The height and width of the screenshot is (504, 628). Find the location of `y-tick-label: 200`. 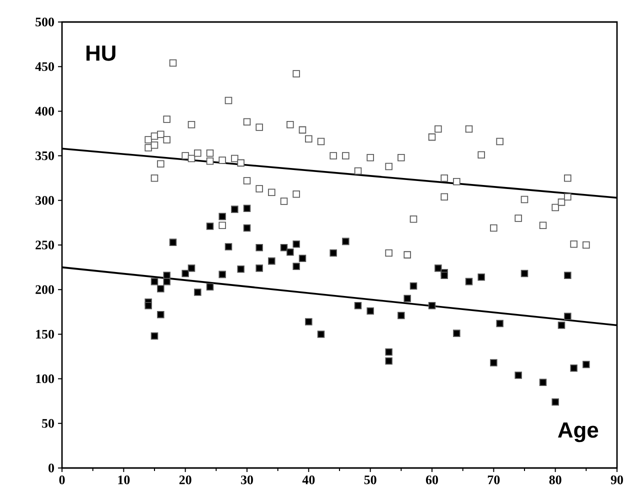

y-tick-label: 200 is located at coordinates (45, 289).